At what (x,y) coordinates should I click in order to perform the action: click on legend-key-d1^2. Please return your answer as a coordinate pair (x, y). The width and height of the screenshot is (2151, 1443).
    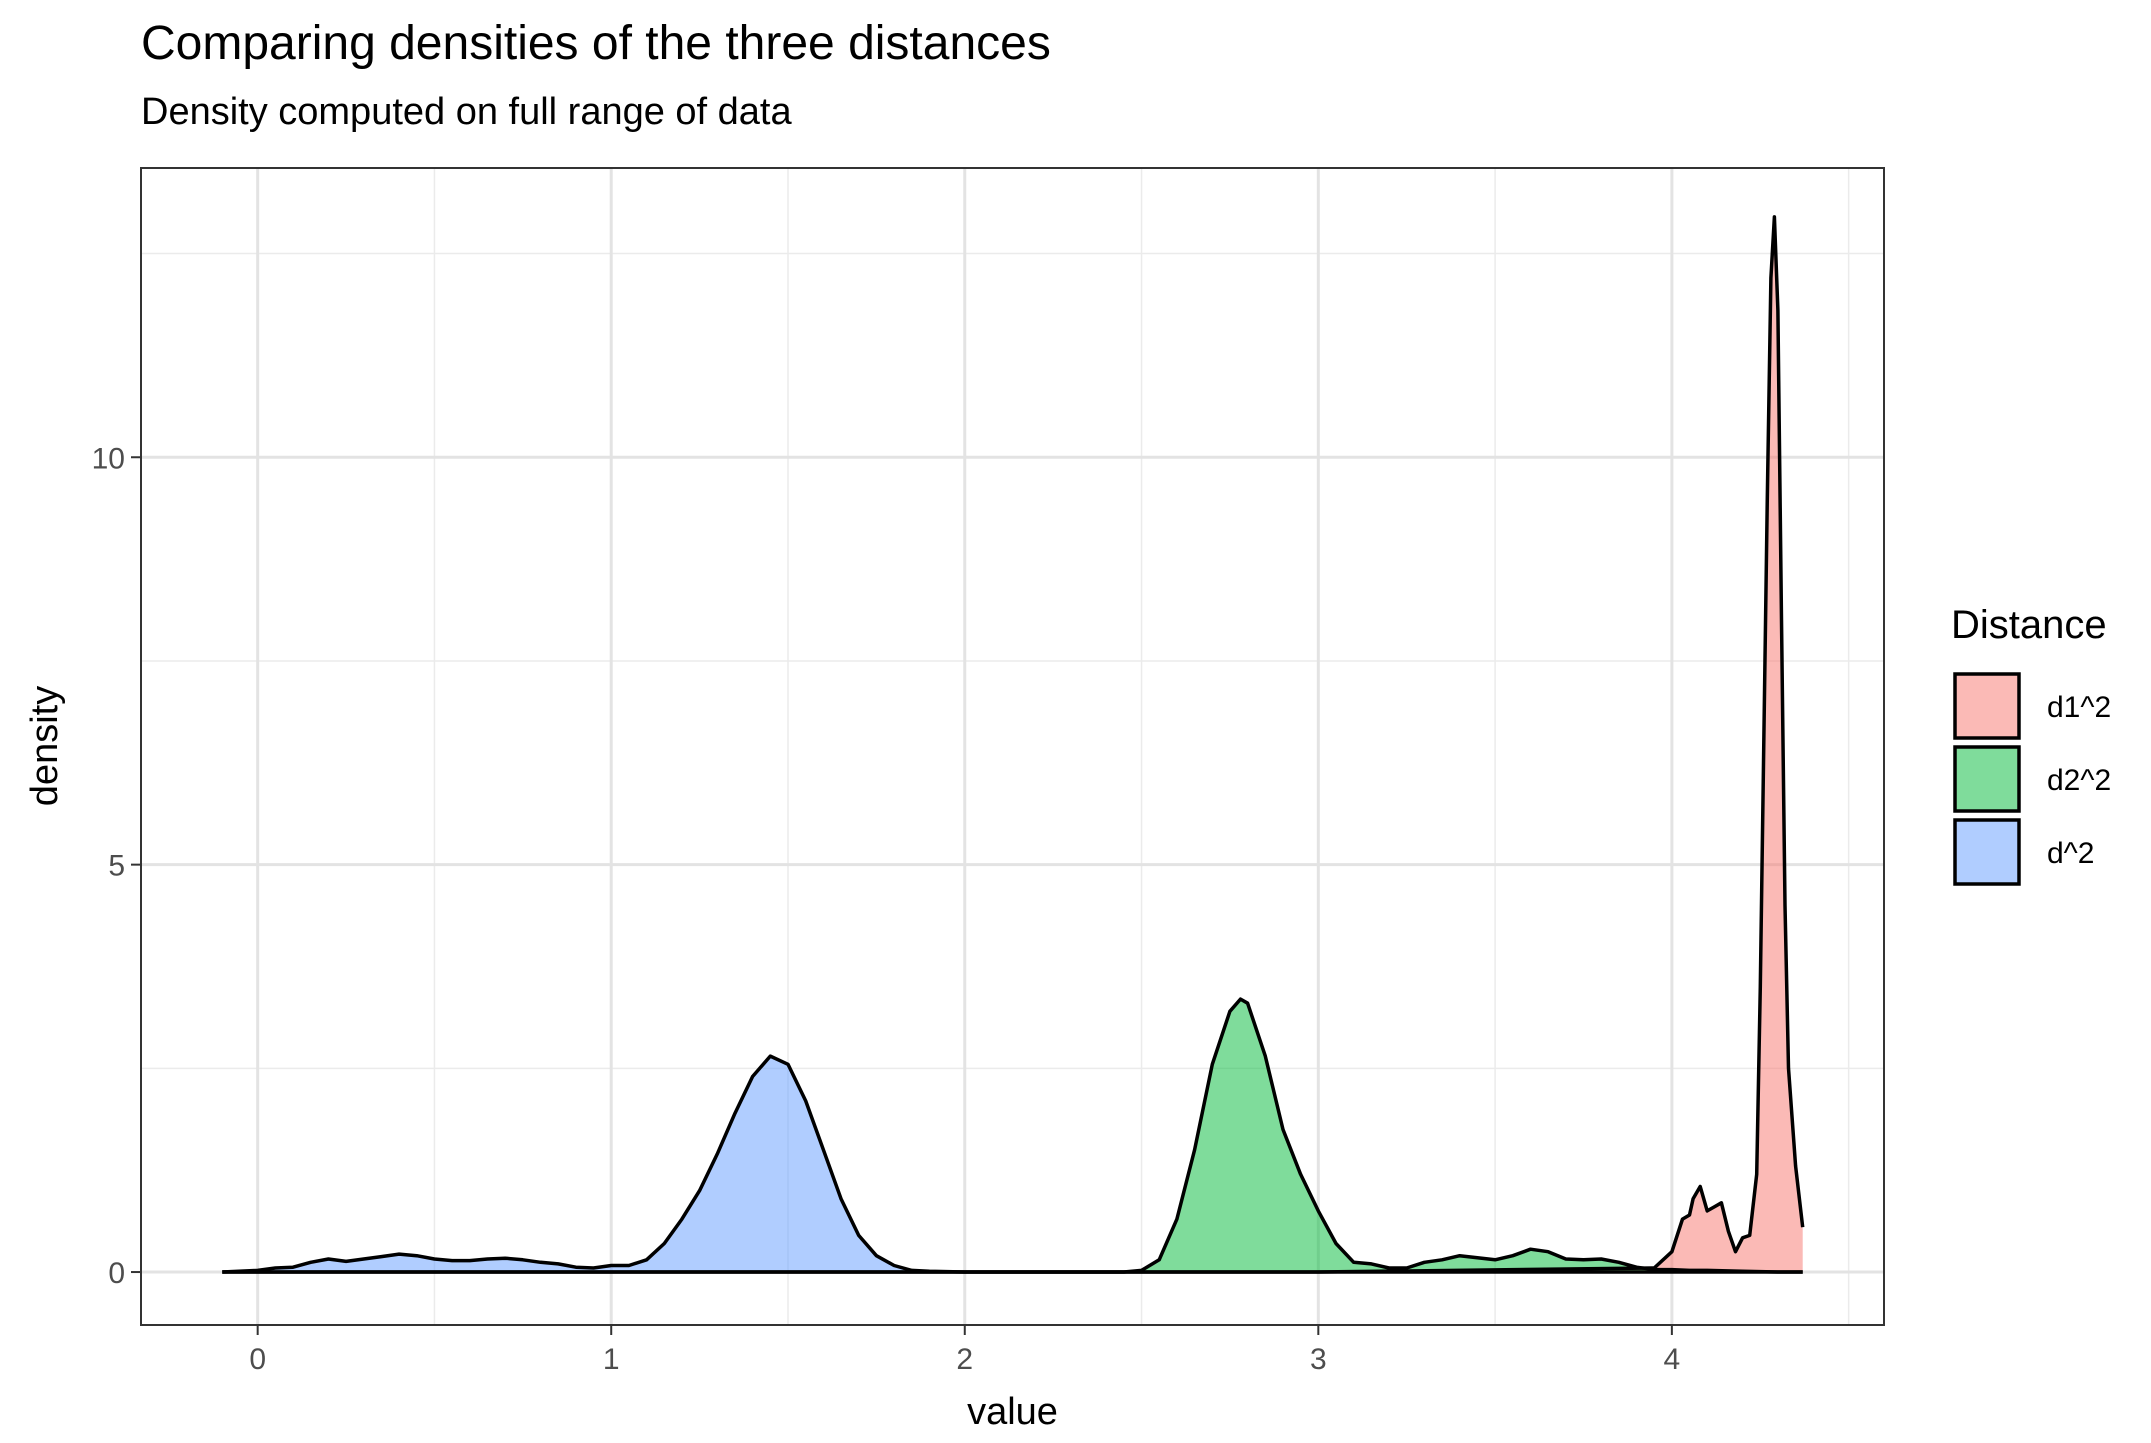
    Looking at the image, I should click on (1987, 706).